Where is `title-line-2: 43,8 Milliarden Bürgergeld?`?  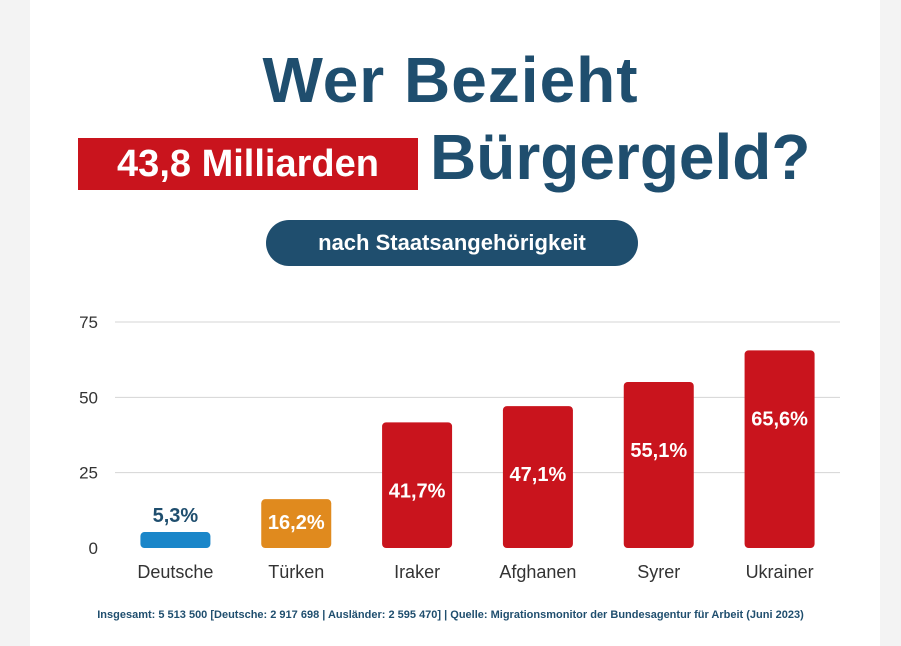 title-line-2: 43,8 Milliarden Bürgergeld? is located at coordinates (450, 160).